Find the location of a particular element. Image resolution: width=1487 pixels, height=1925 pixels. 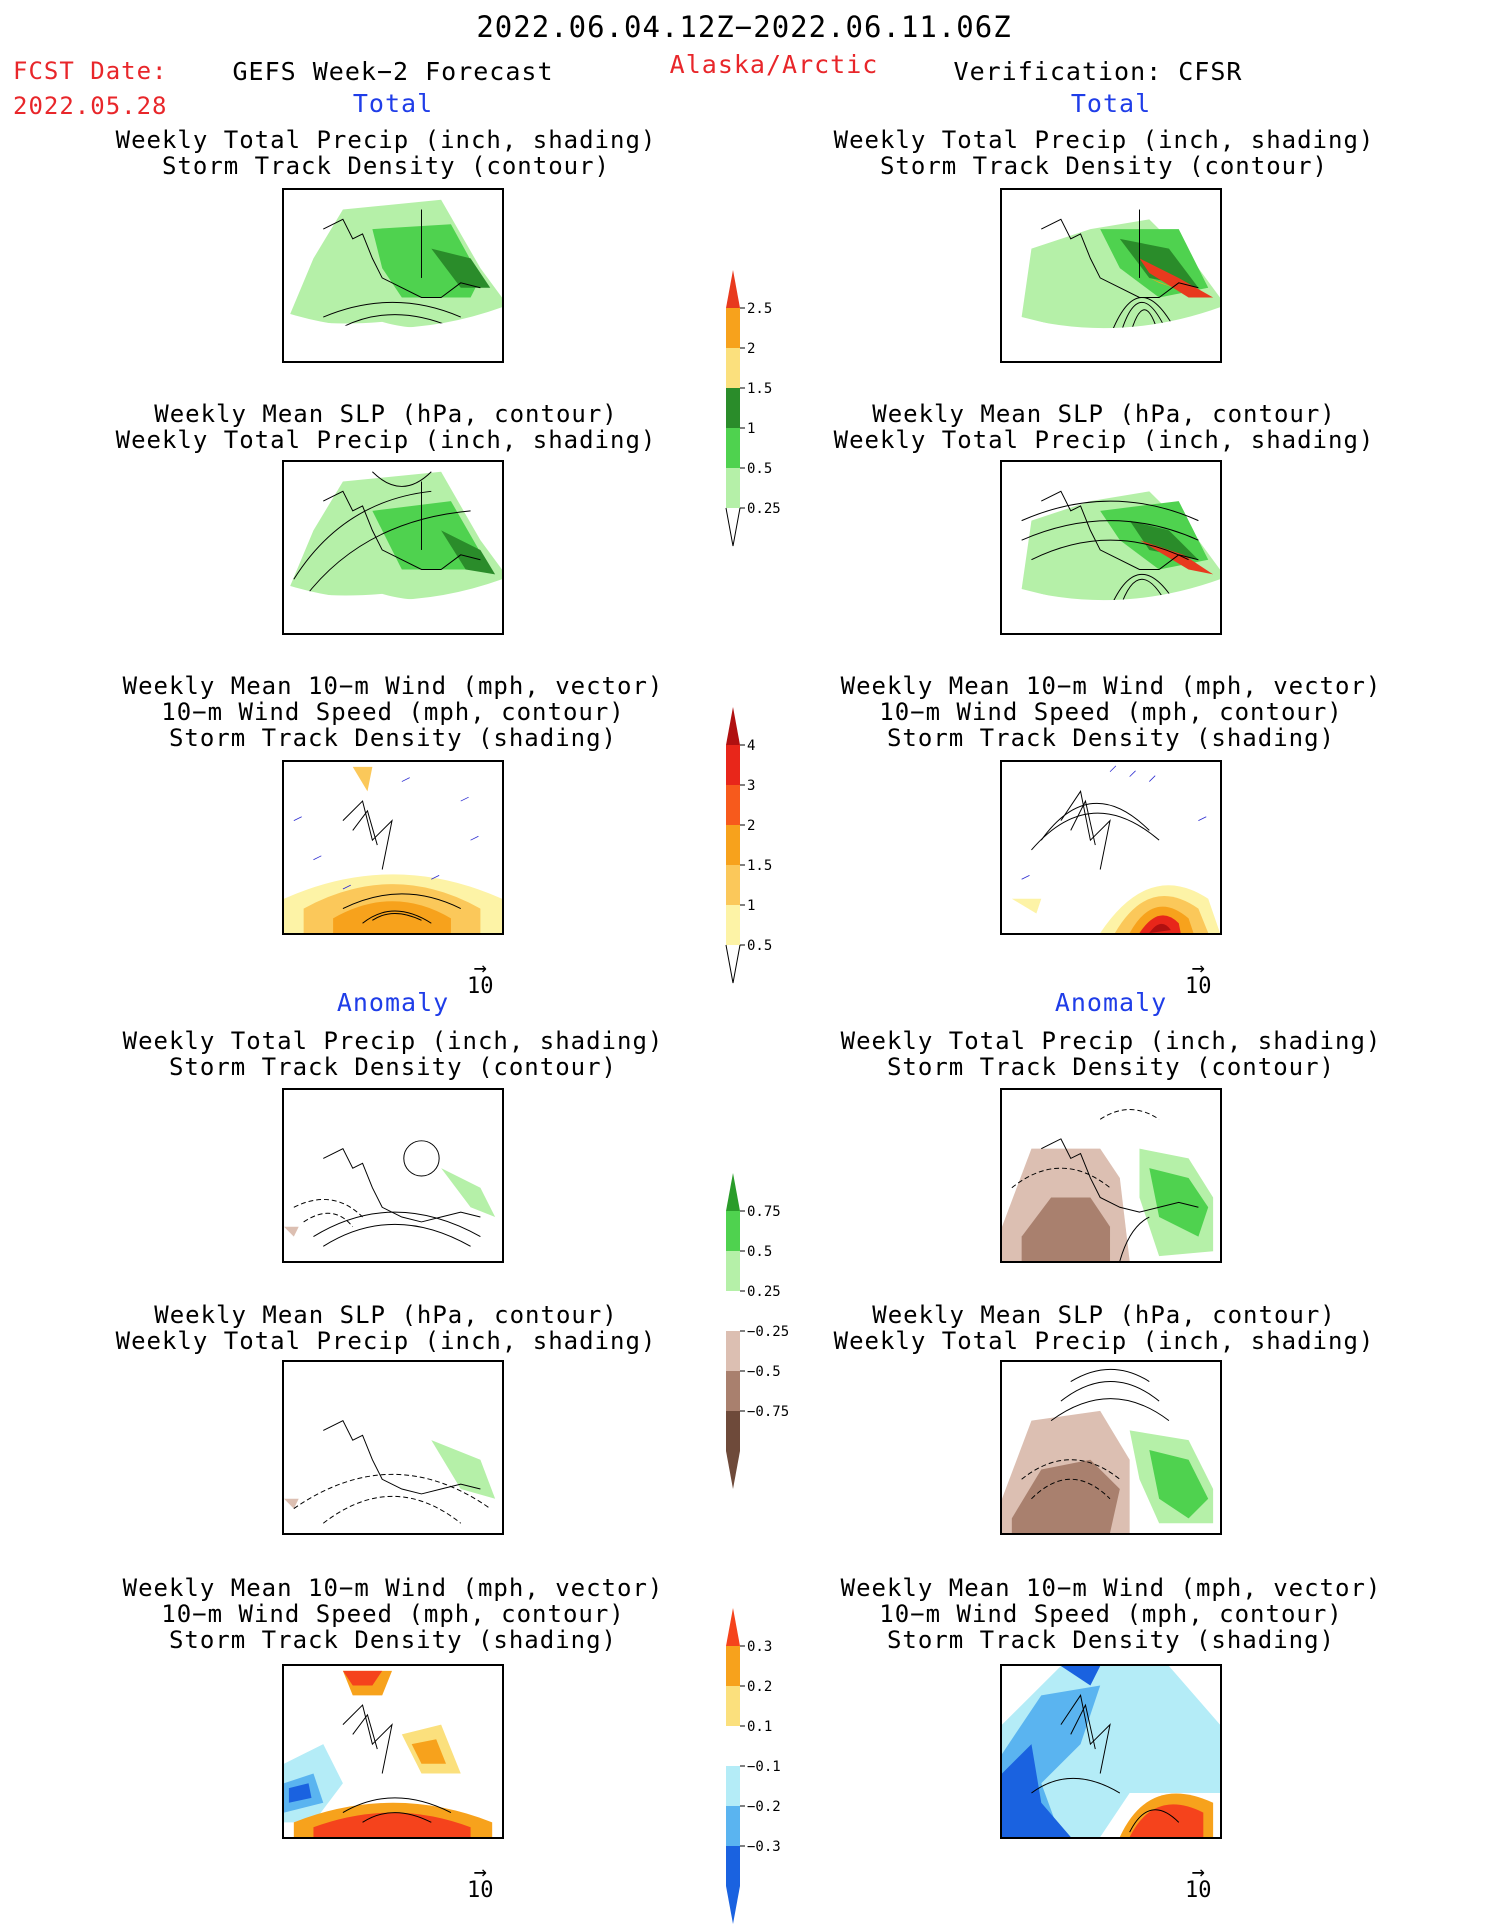

colorbar-total-precip: 2.5 2 1.5 1 0.5 0.25 is located at coordinates (758, 417).